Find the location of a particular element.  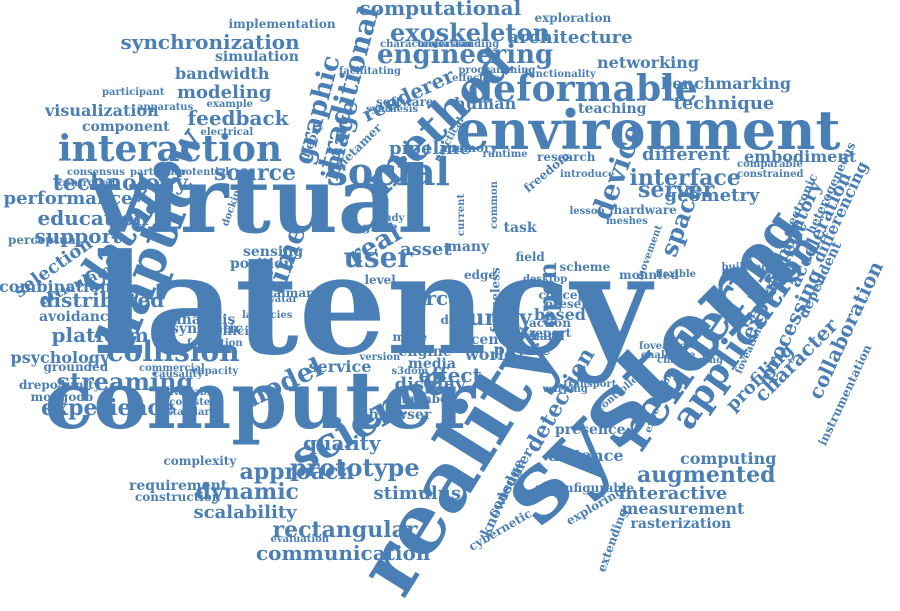

word: paper is located at coordinates (520, 336).